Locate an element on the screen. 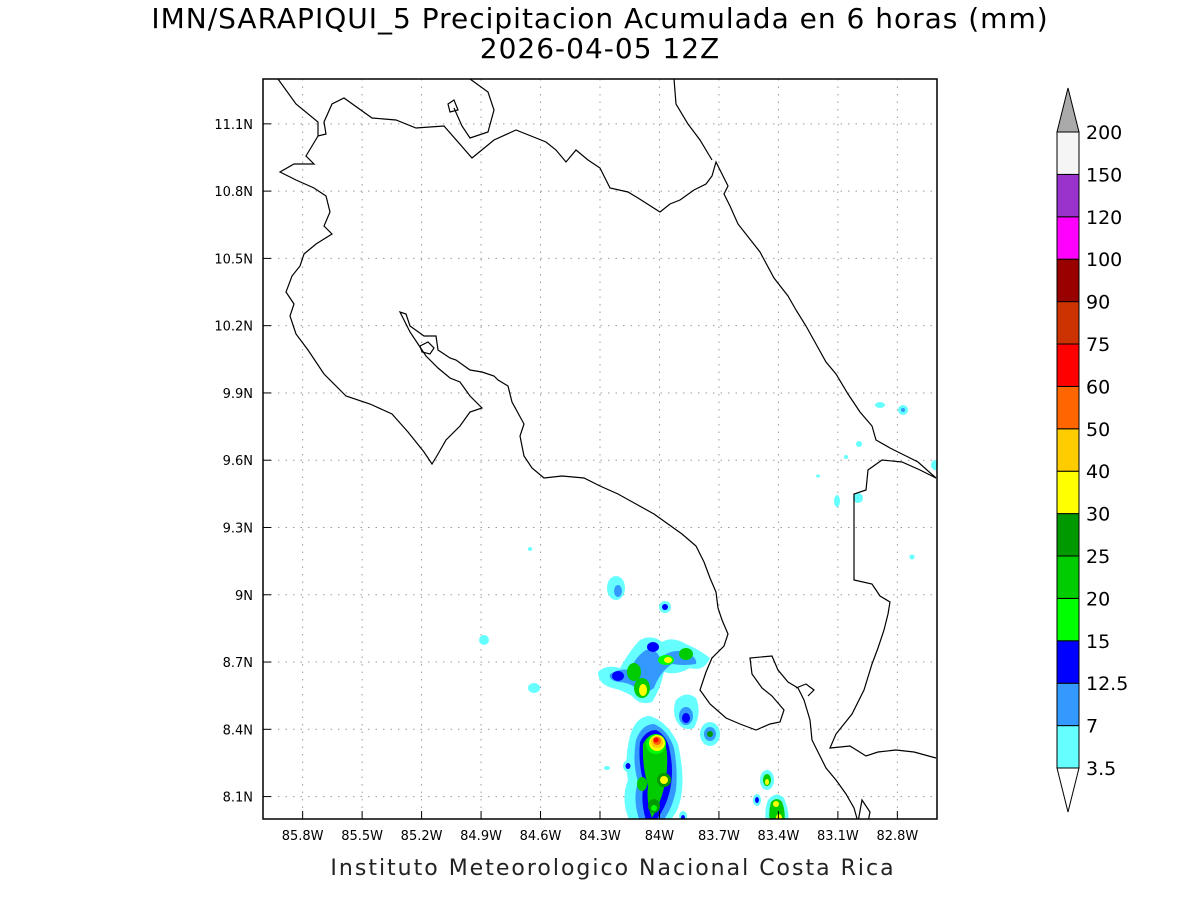 This screenshot has height=900, width=1200. lon-tick-label: 84W is located at coordinates (660, 836).